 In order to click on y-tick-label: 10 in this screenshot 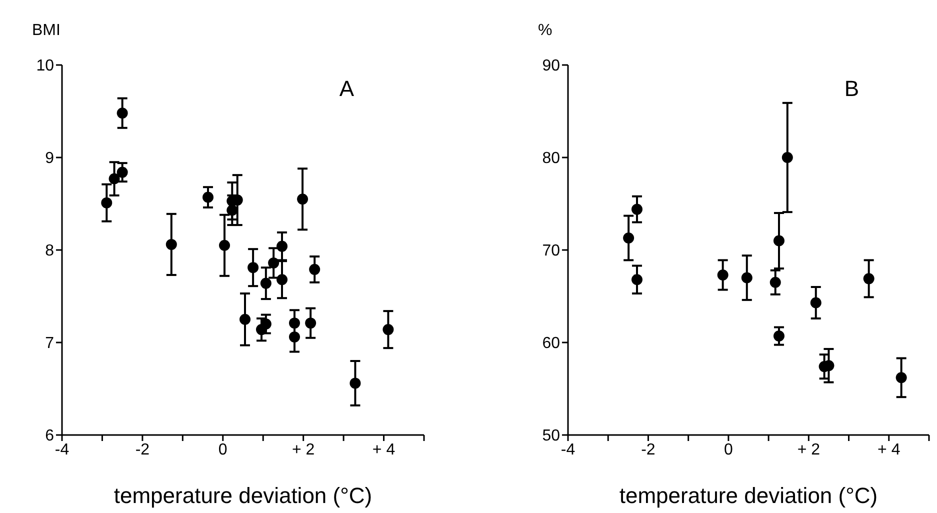, I will do `click(45, 66)`.